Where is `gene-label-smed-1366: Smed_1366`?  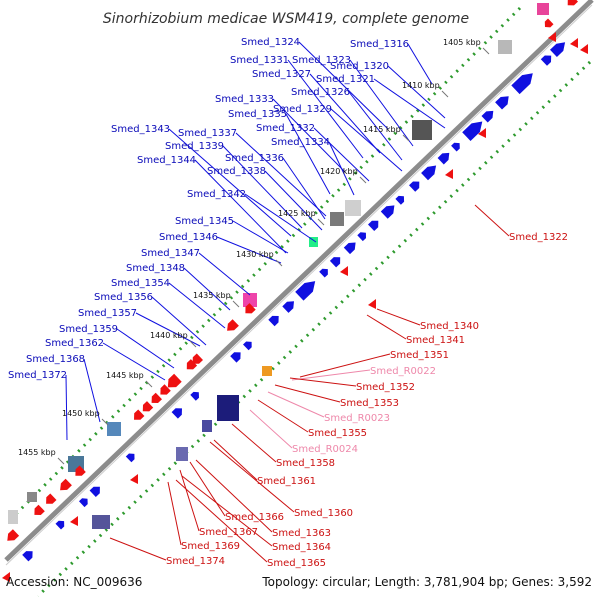
gene-label-smed-1366: Smed_1366 is located at coordinates (236, 492).